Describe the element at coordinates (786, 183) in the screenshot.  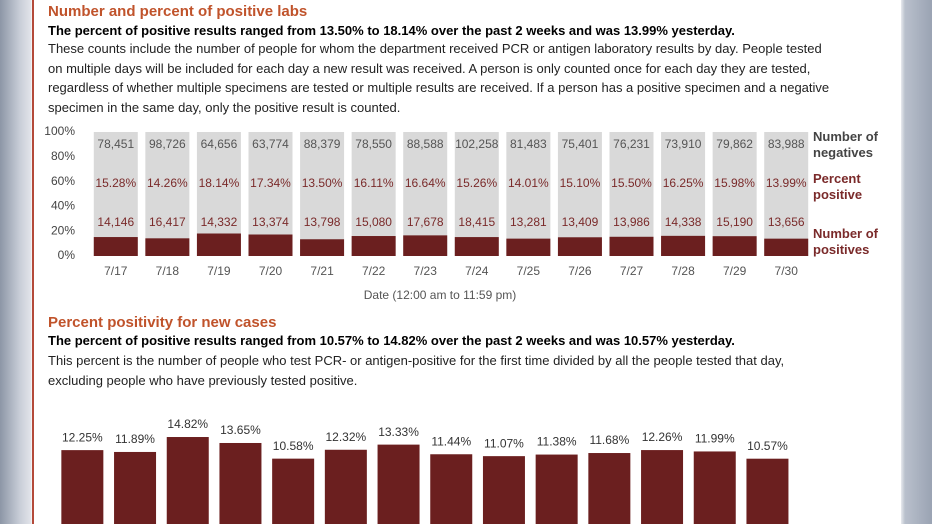
I see `data-label: 13.99%` at that location.